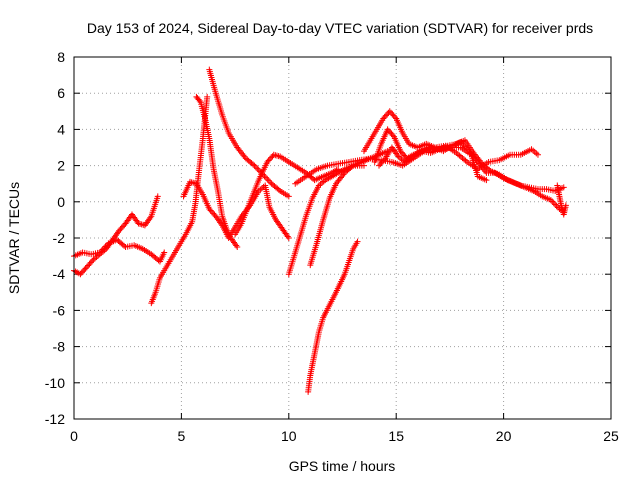 This screenshot has height=480, width=640. What do you see at coordinates (74, 436) in the screenshot?
I see `x-tick-label: 0` at bounding box center [74, 436].